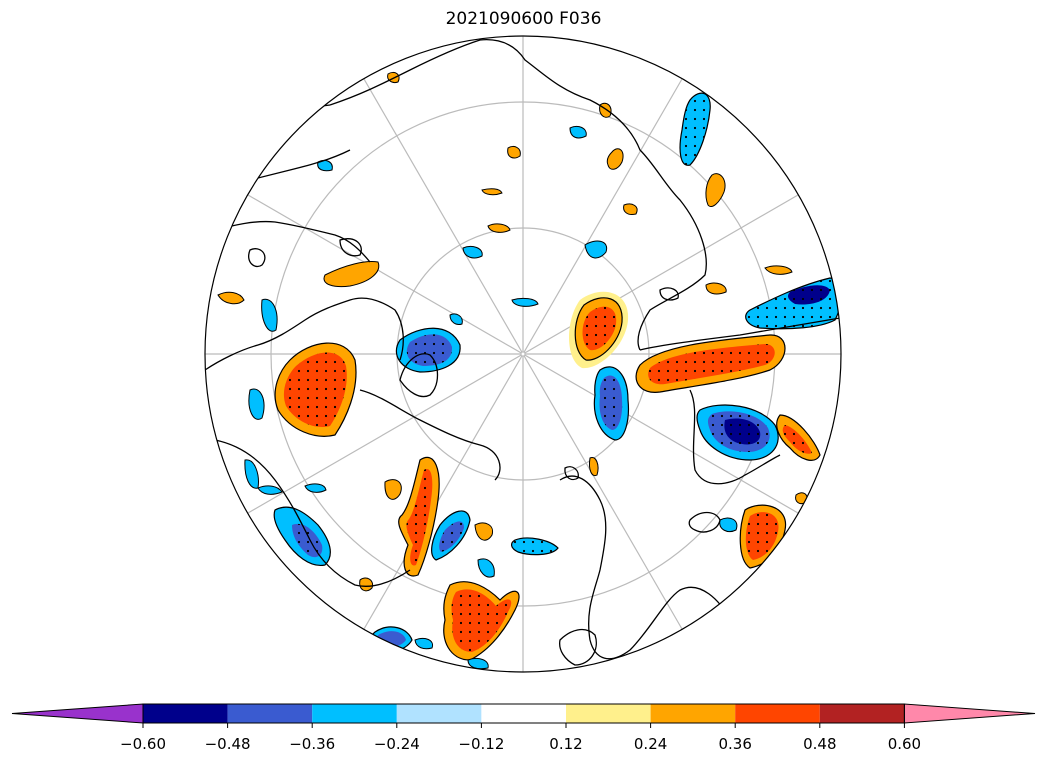 The width and height of the screenshot is (1047, 763). I want to click on colorbar-tick-label: −0.60, so click(143, 744).